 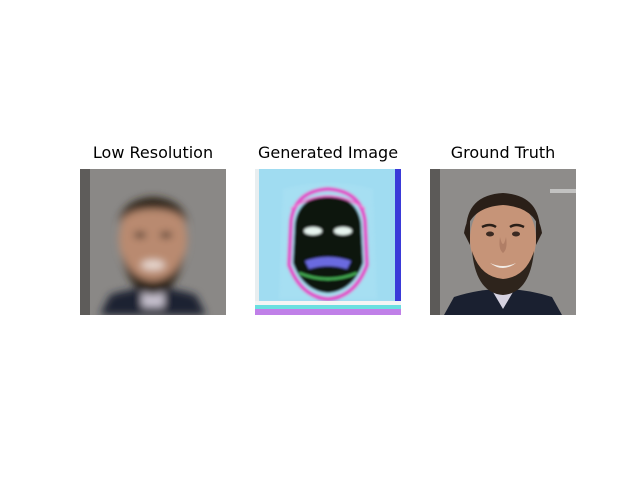 I want to click on low-resolution-image, so click(x=153, y=242).